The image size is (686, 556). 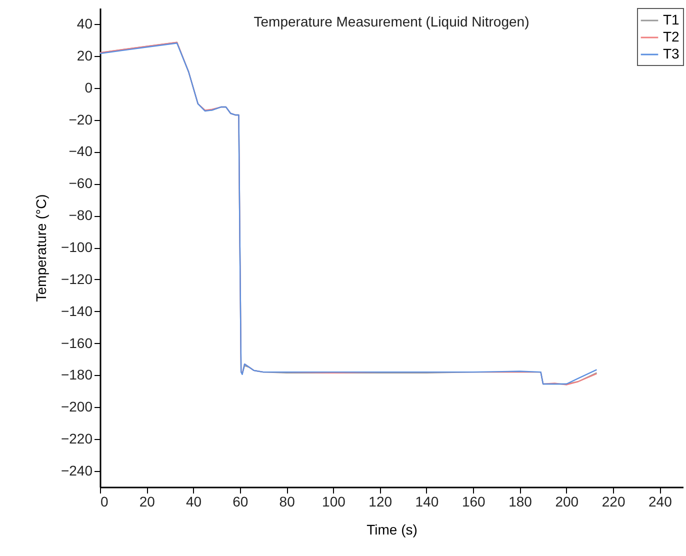 I want to click on y-tick-label: −180, so click(x=76, y=374).